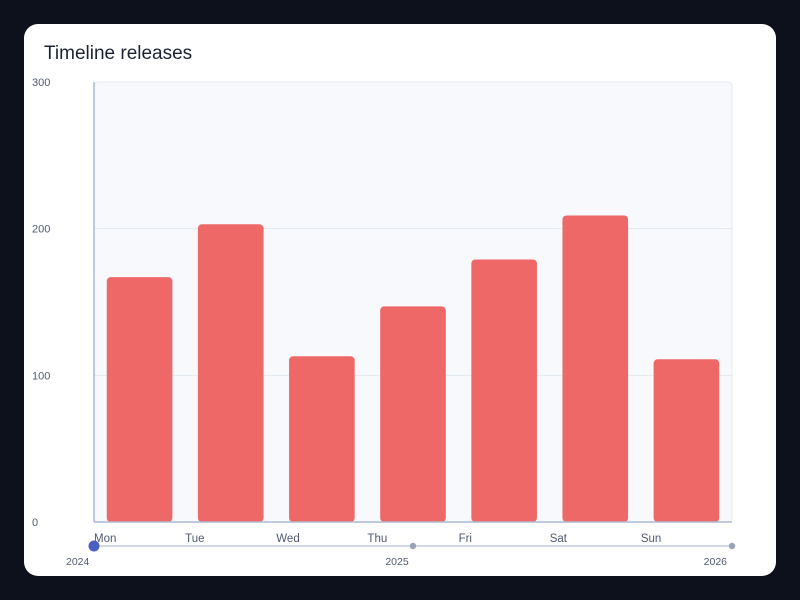 Image resolution: width=800 pixels, height=600 pixels. I want to click on x-tick-label: Tue, so click(194, 539).